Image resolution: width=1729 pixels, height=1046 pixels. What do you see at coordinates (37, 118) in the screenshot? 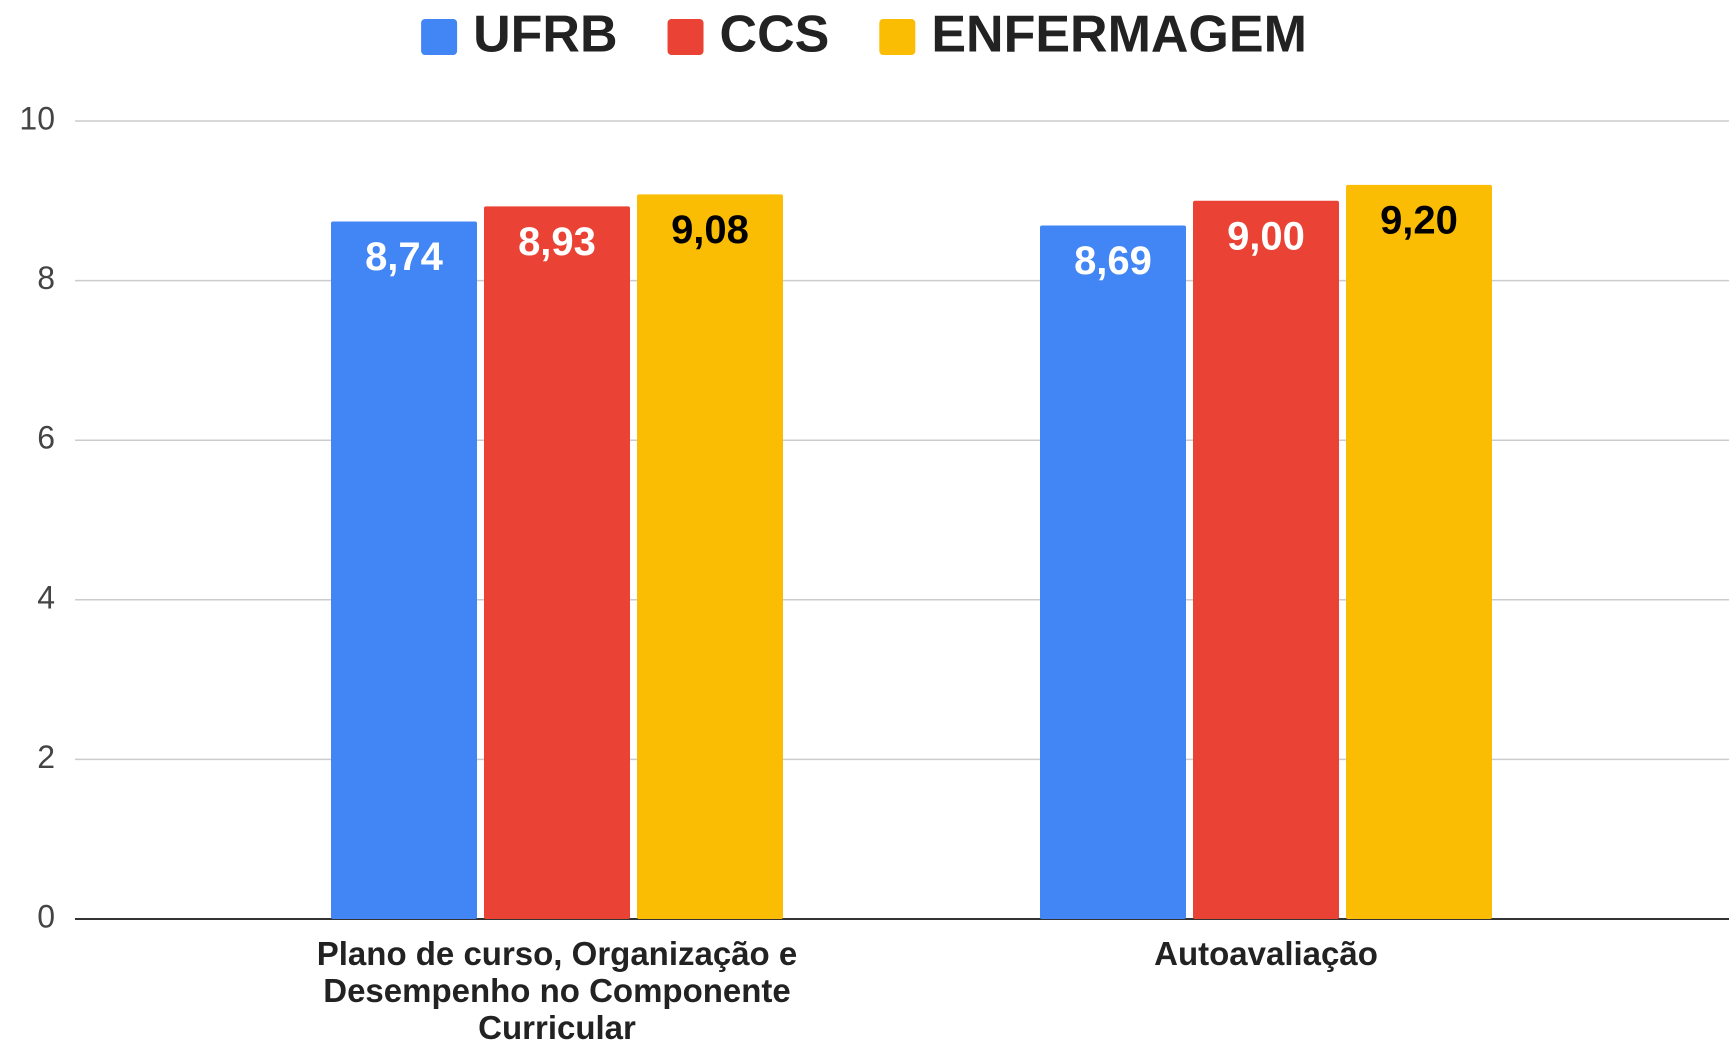
I see `y-tick-label: 10` at bounding box center [37, 118].